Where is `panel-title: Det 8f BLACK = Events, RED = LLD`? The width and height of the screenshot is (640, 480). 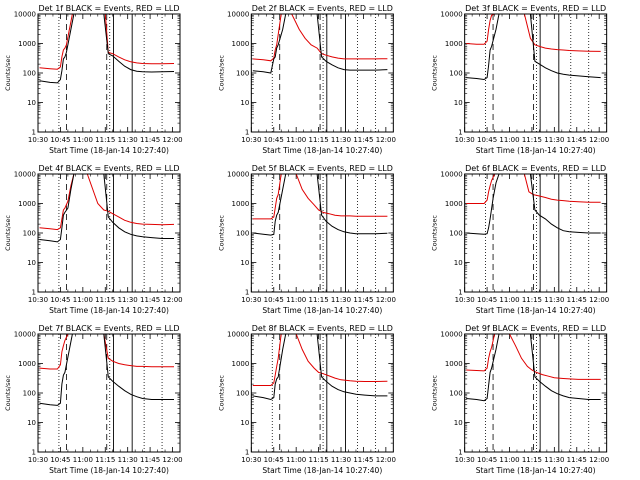 panel-title: Det 8f BLACK = Events, RED = LLD is located at coordinates (322, 328).